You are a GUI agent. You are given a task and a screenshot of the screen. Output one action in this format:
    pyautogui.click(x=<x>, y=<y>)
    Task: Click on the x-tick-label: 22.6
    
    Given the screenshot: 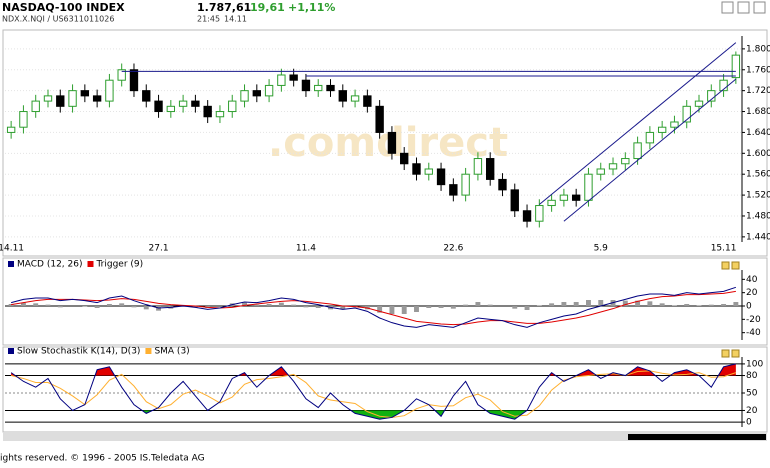 What is the action you would take?
    pyautogui.click(x=453, y=249)
    